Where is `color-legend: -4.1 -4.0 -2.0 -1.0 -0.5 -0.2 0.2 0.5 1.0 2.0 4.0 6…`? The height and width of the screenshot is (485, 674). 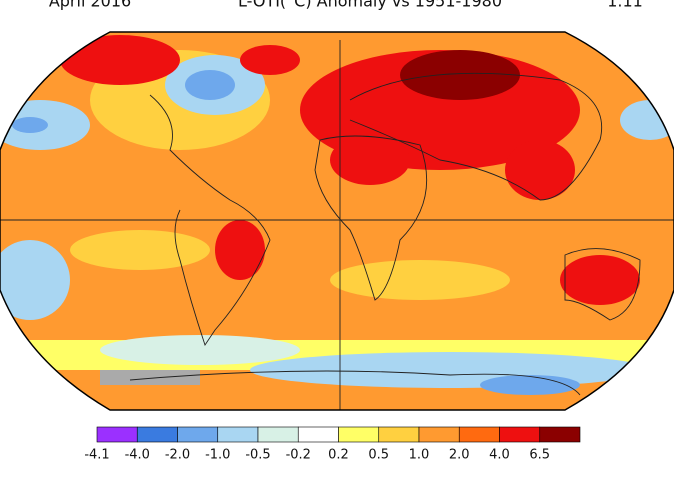
color-legend: -4.1 -4.0 -2.0 -1.0 -0.5 -0.2 0.2 0.5 1.0 2.0 4.0 6… is located at coordinates (332, 444).